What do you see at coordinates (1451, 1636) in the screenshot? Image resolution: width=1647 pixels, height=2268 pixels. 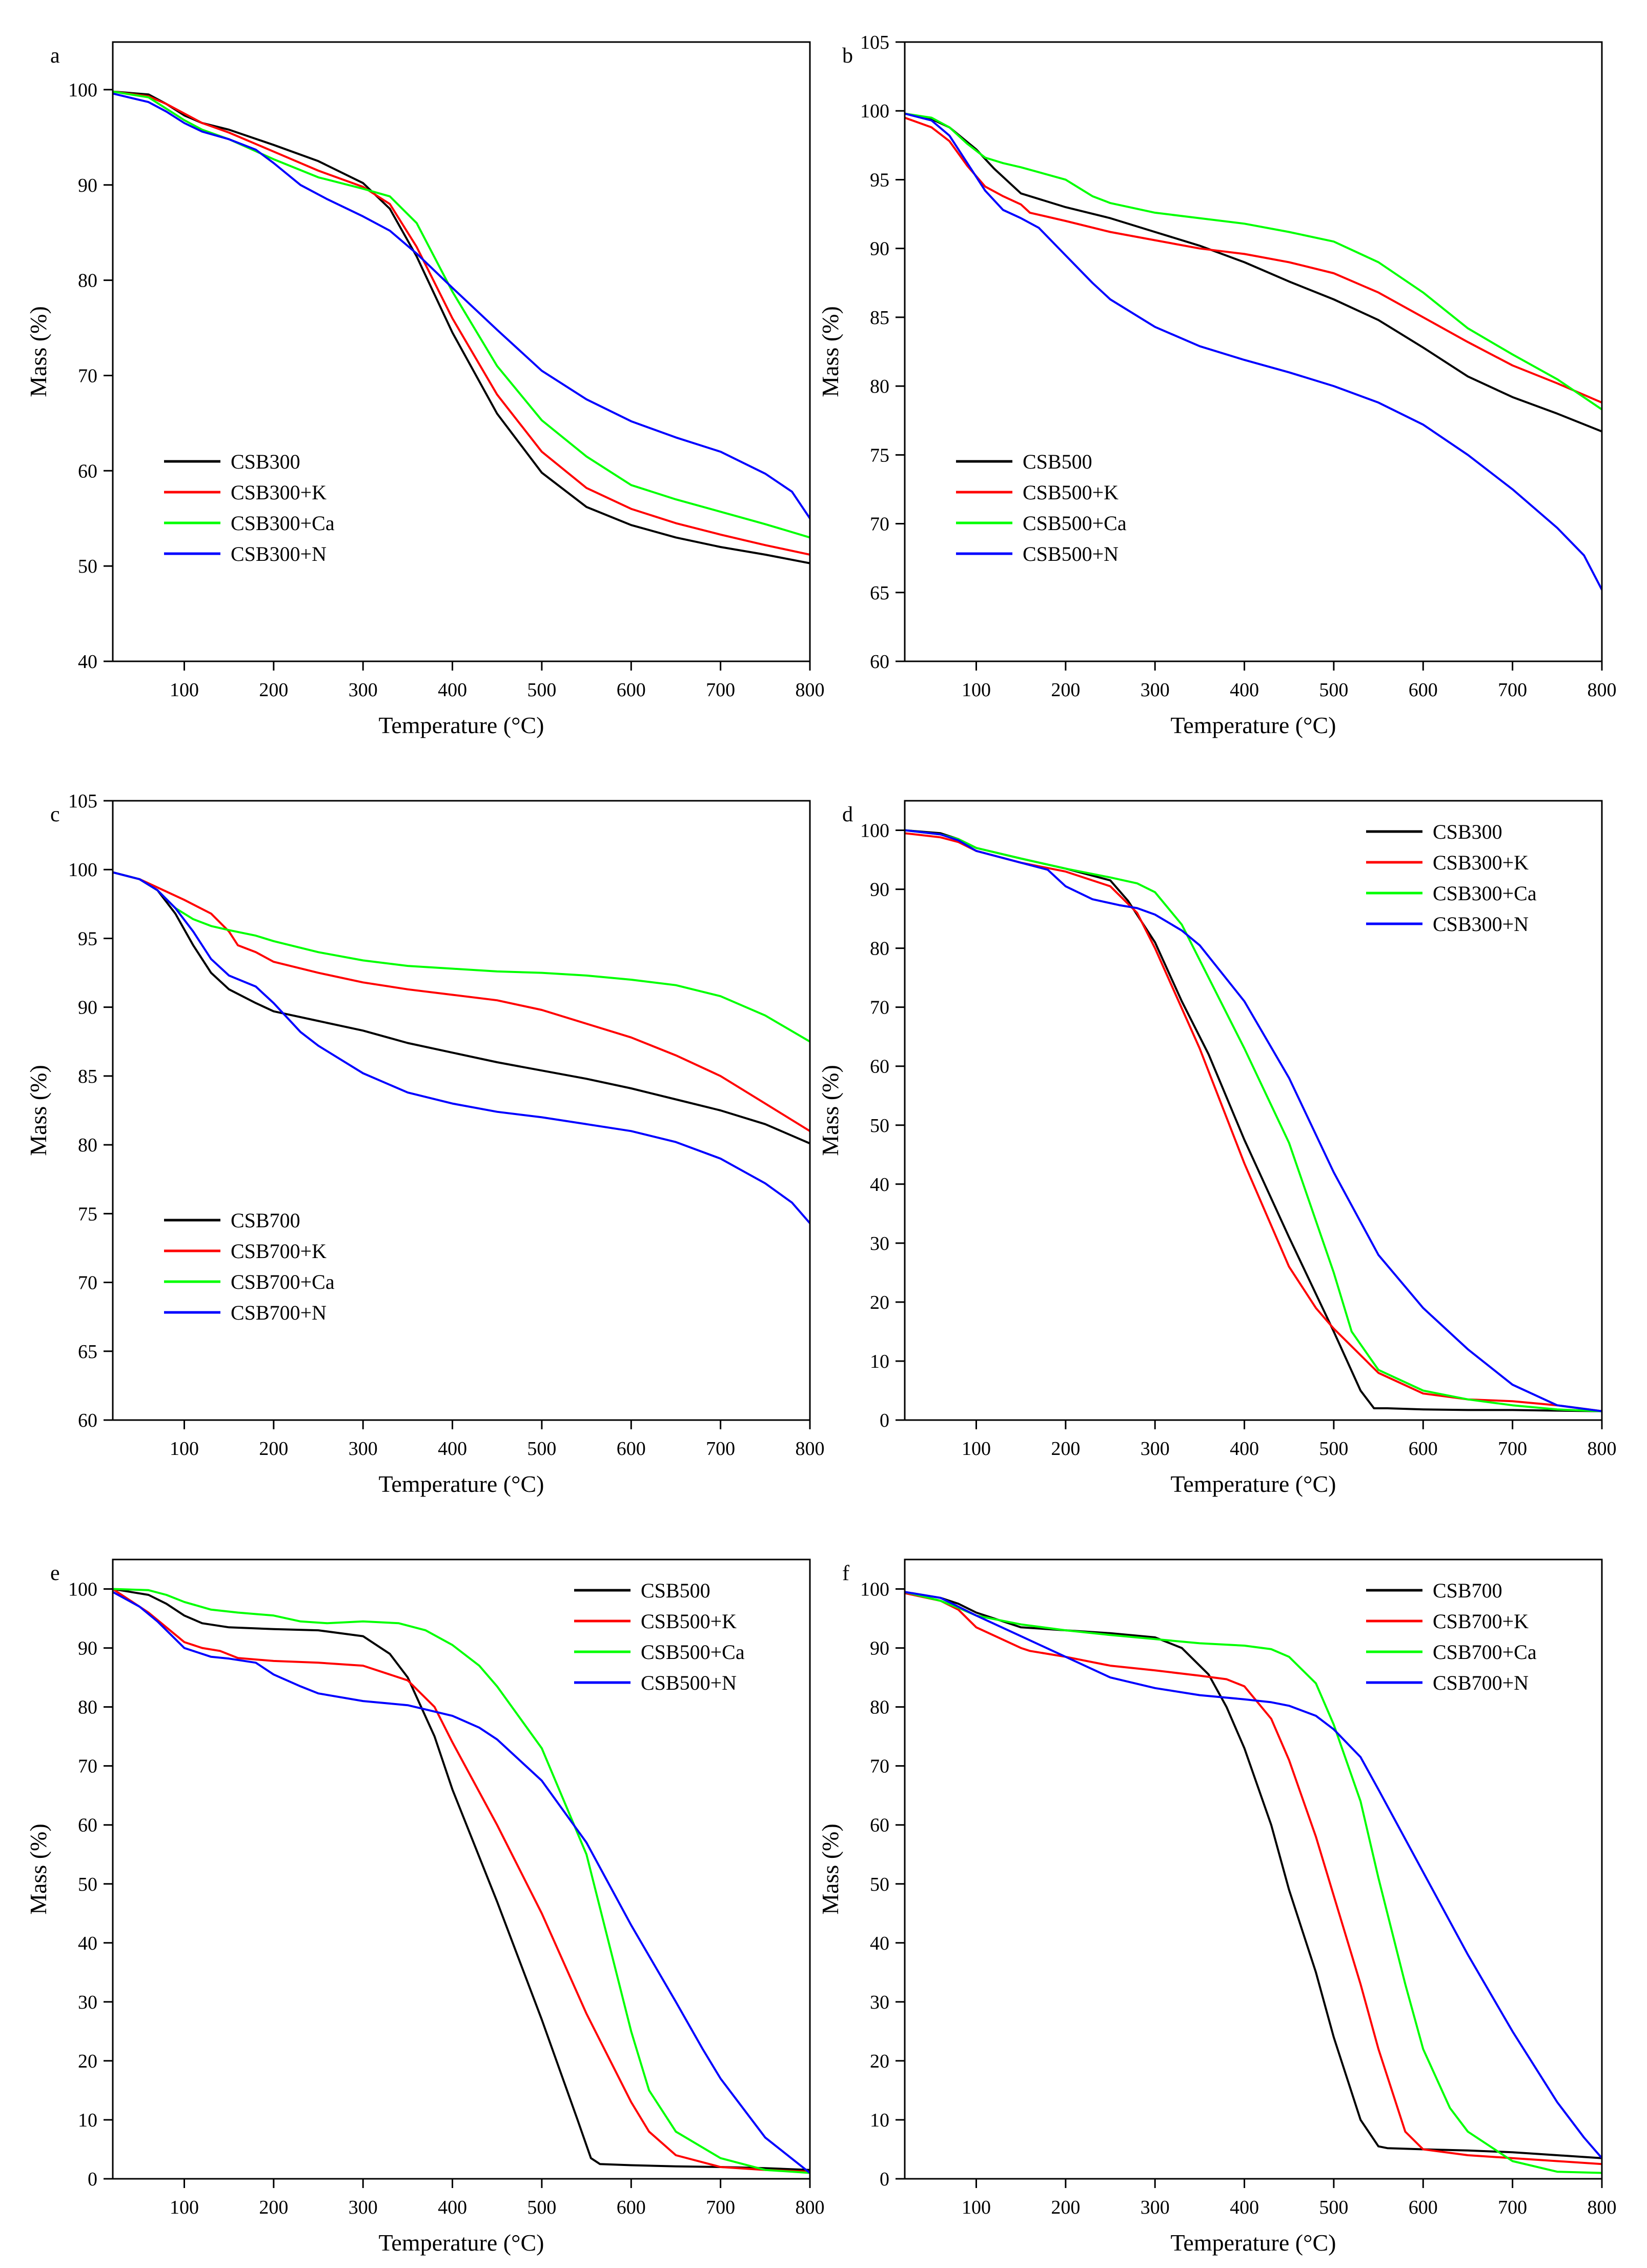 I see `legend: CSB700 CSB700+K CSB700+Ca CSB700+N` at bounding box center [1451, 1636].